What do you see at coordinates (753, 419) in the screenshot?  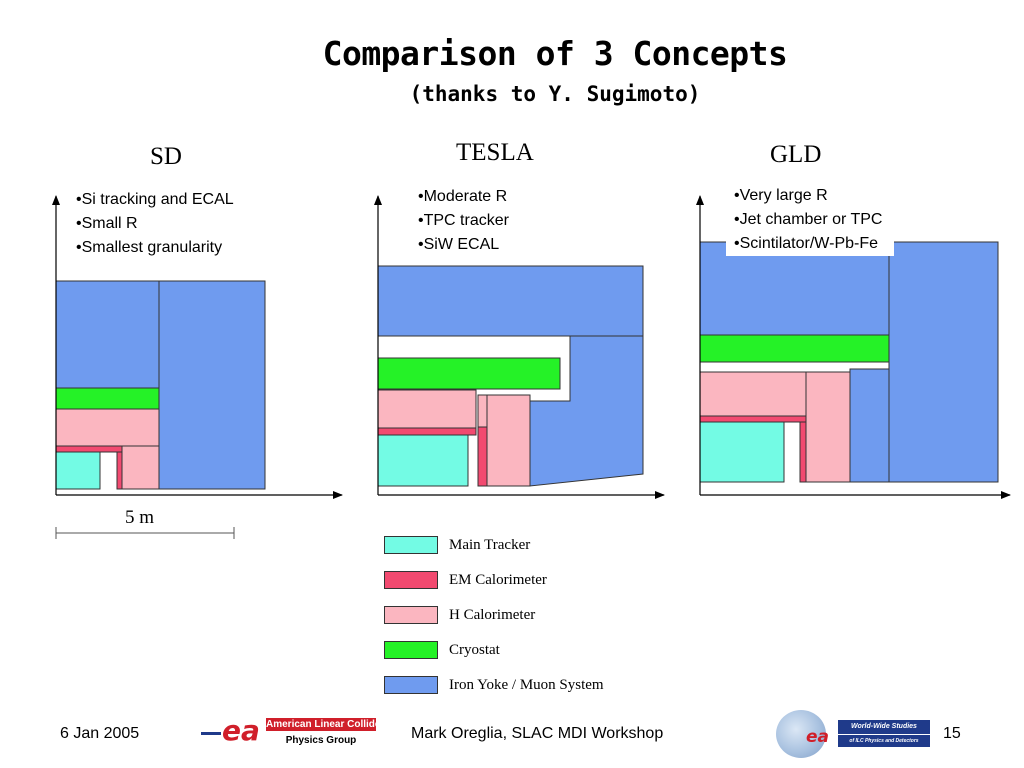 I see `gld-ecal-barrel` at bounding box center [753, 419].